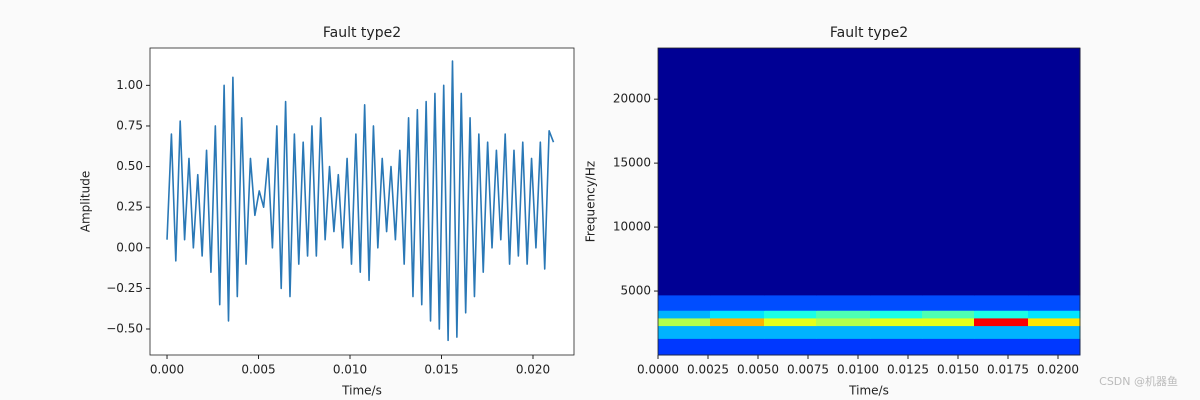  What do you see at coordinates (708, 370) in the screenshot?
I see `x-tick-label: 0.0025` at bounding box center [708, 370].